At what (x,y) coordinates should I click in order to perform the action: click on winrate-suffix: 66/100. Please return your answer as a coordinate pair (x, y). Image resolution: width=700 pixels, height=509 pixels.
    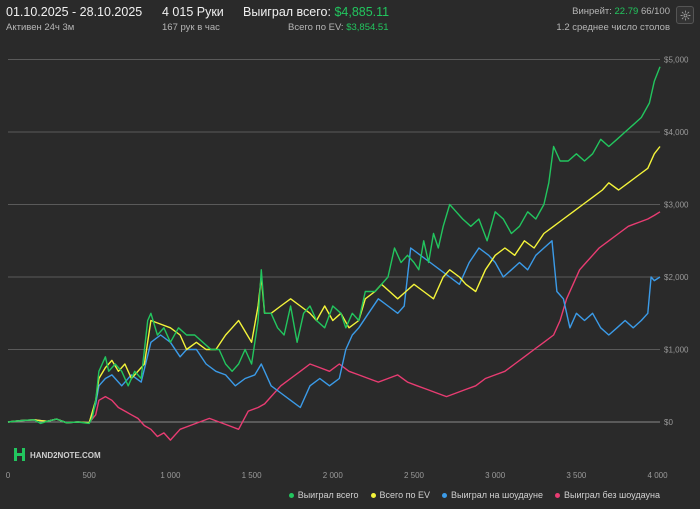
    Looking at the image, I should click on (655, 11).